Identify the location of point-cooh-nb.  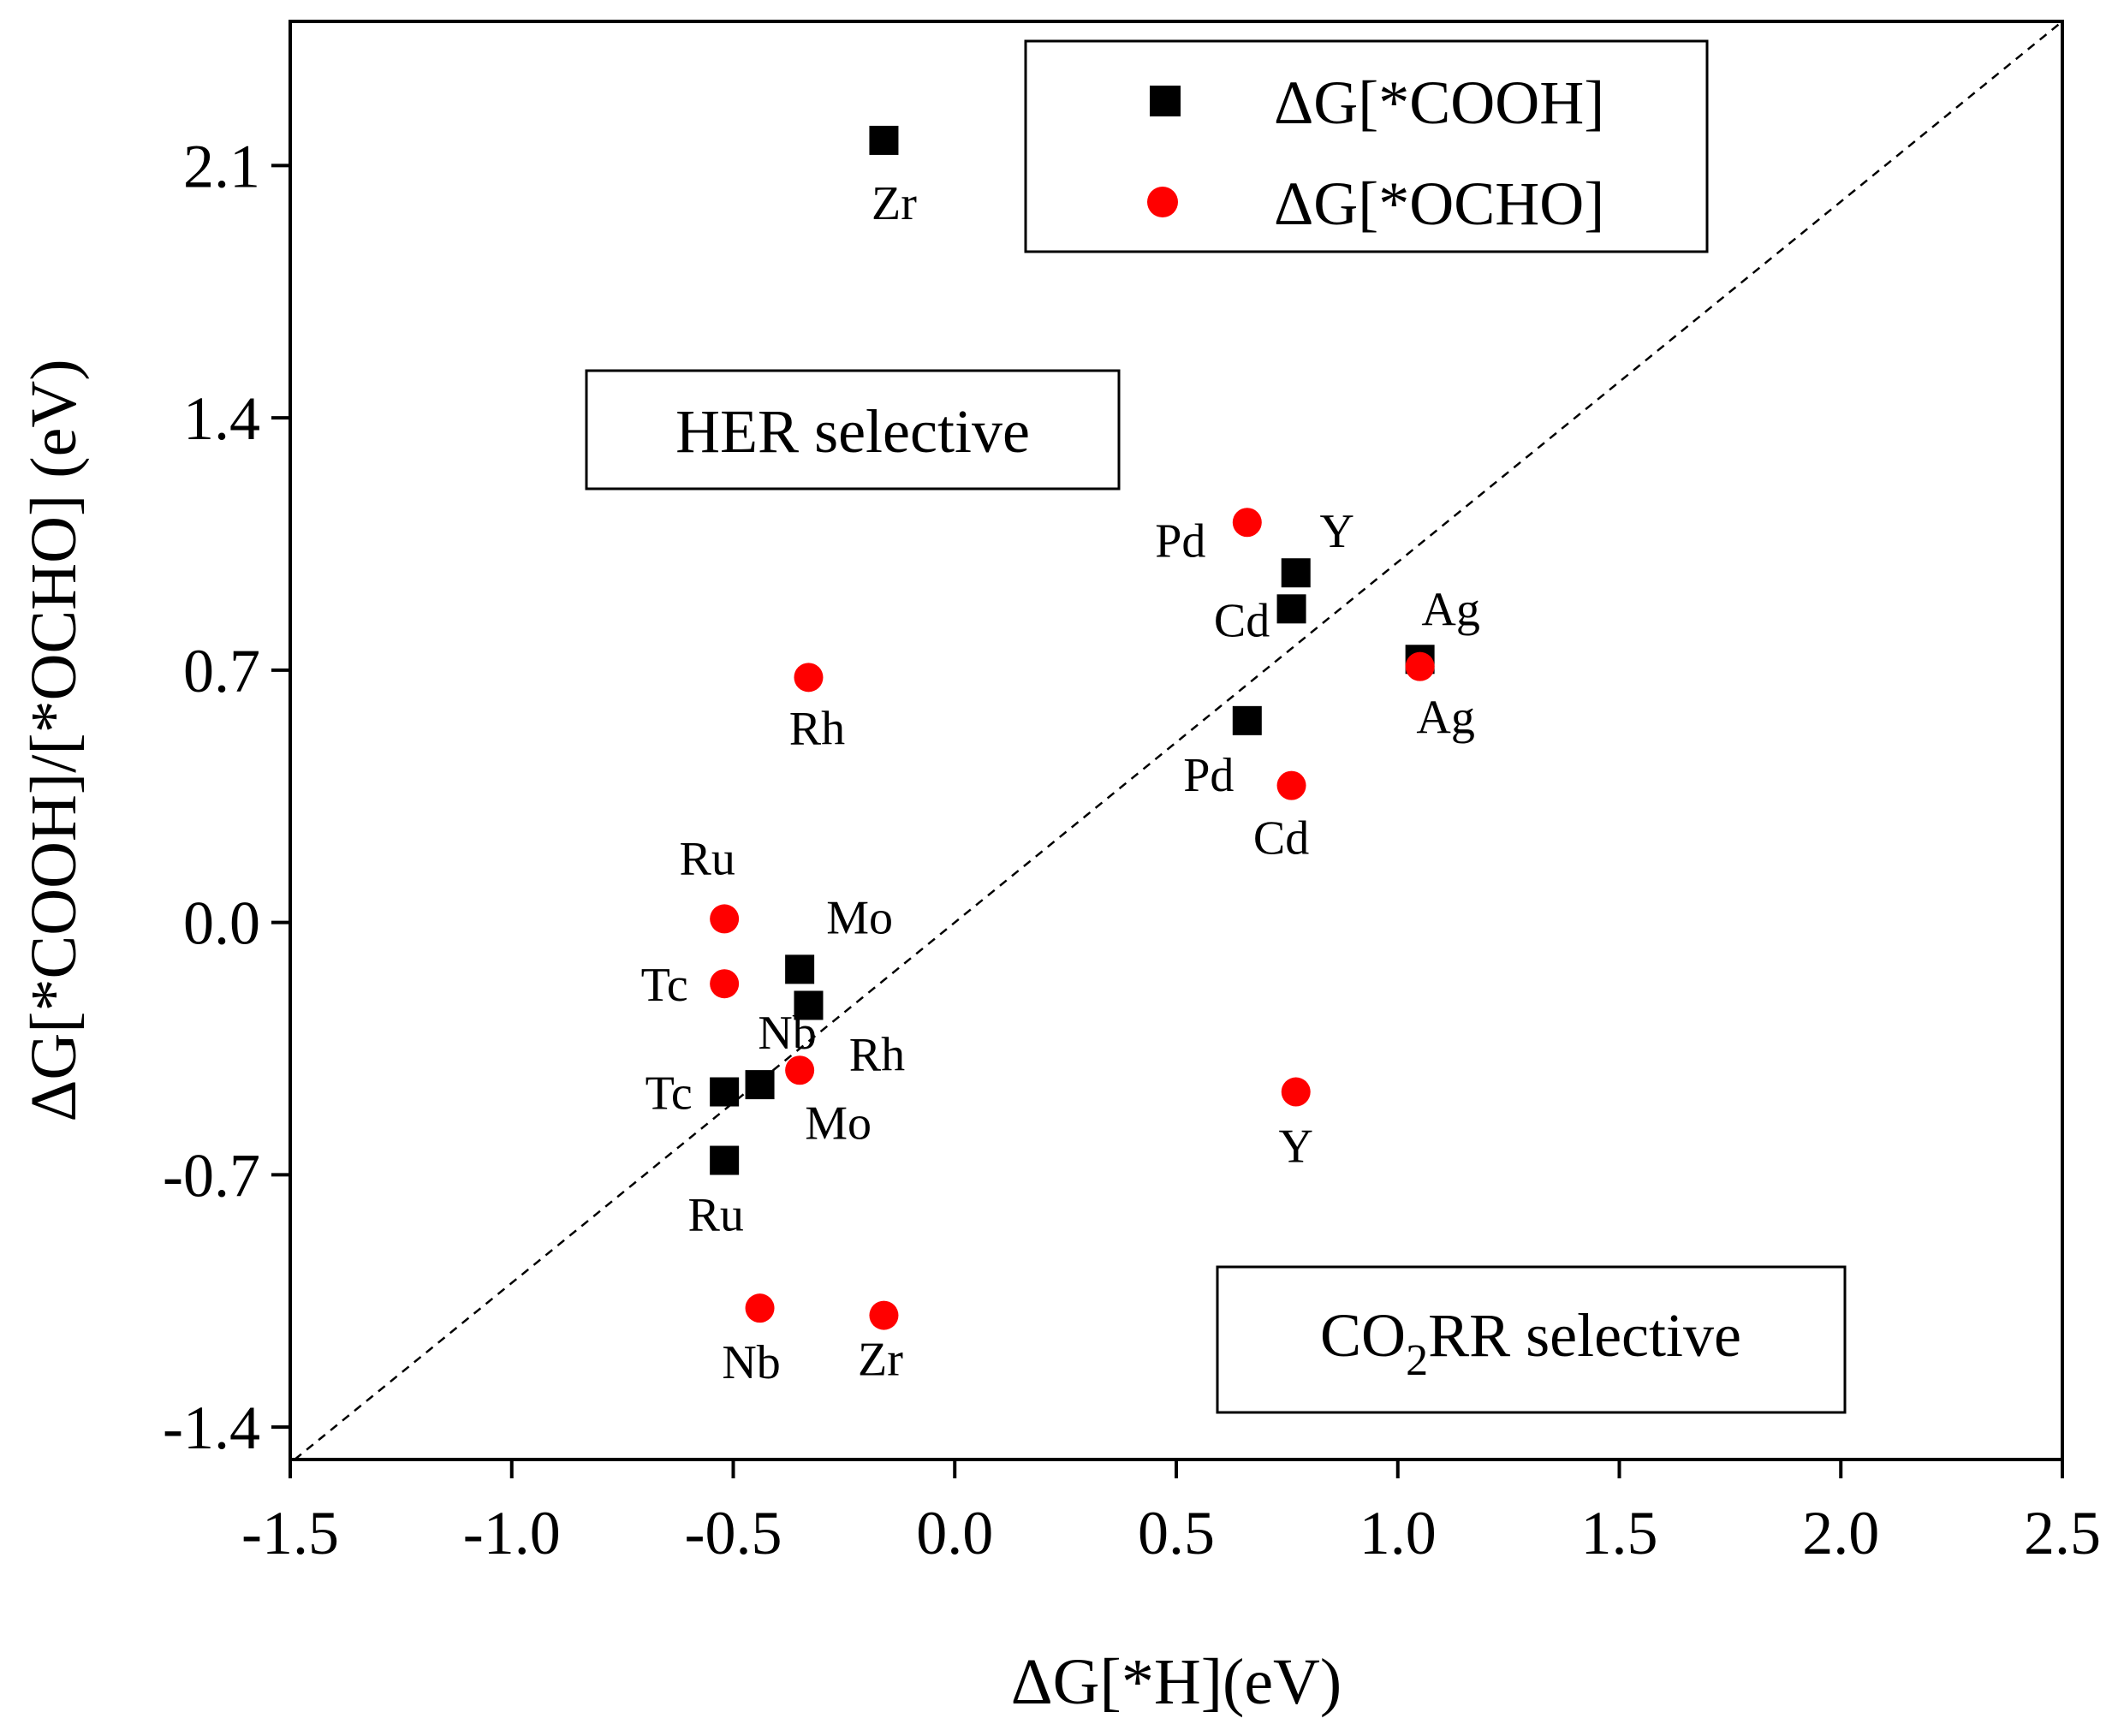
(760, 1085).